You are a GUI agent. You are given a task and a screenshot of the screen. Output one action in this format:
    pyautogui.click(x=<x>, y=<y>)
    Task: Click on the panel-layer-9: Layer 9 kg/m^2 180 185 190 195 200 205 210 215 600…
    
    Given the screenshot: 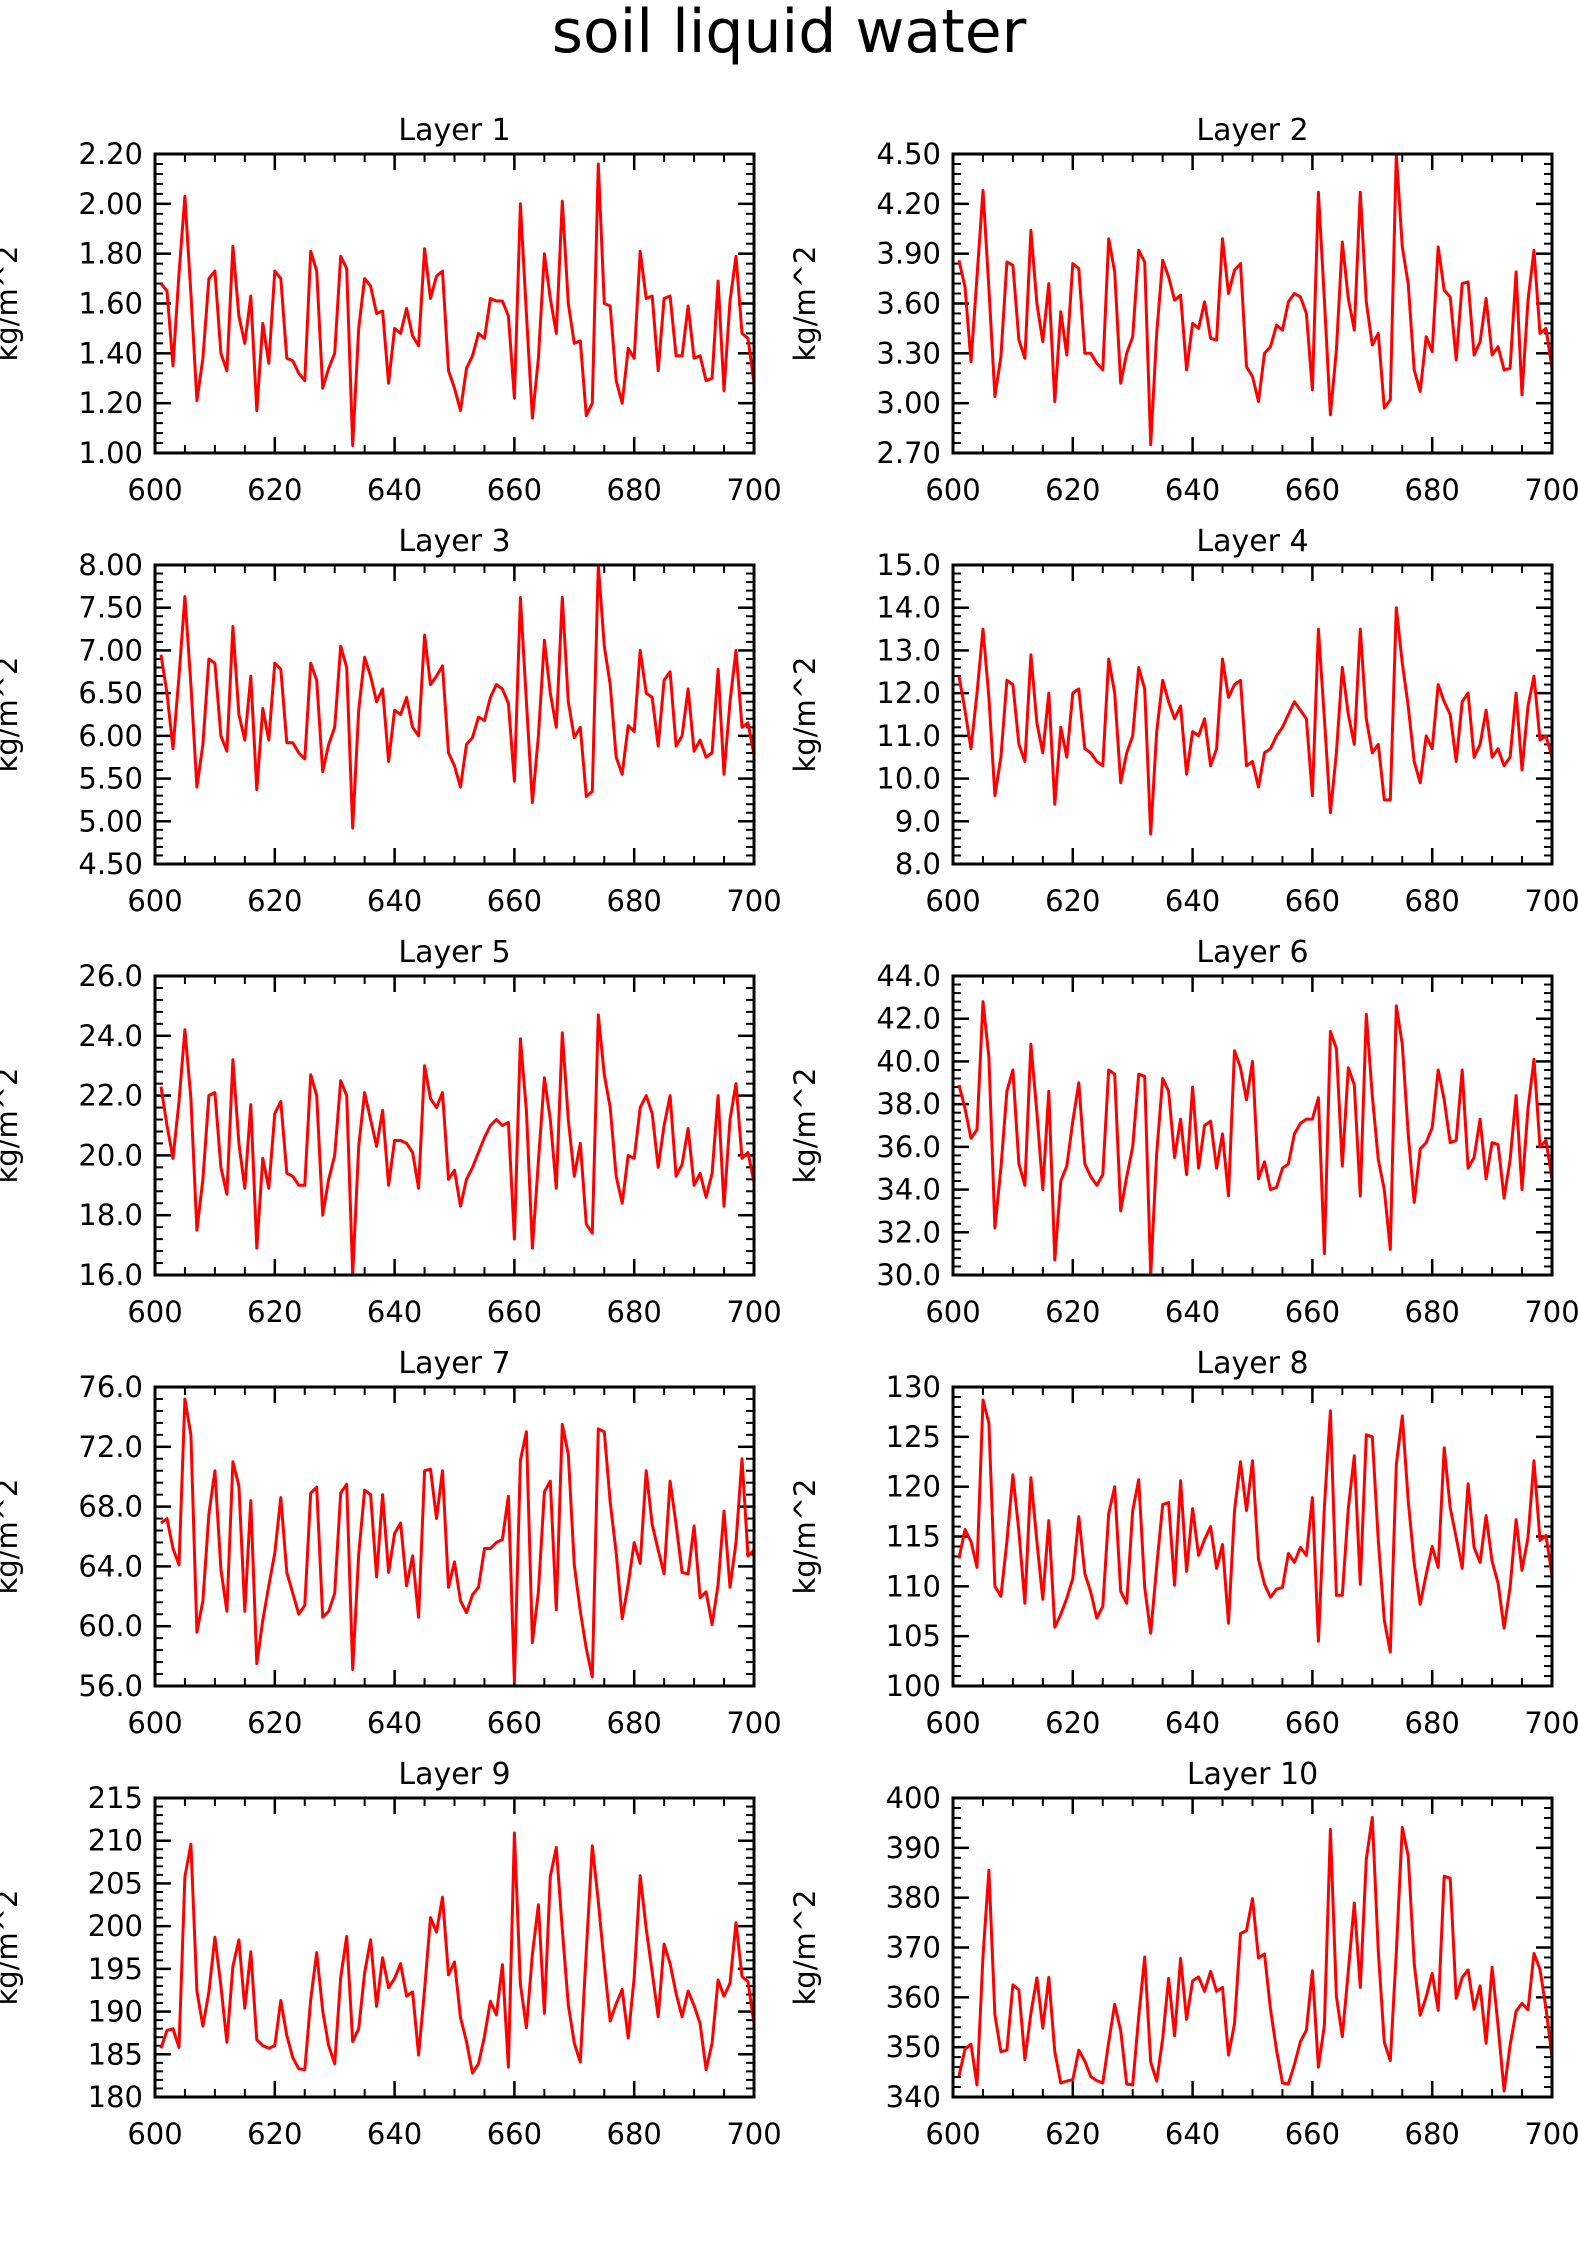 What is the action you would take?
    pyautogui.click(x=391, y=1954)
    